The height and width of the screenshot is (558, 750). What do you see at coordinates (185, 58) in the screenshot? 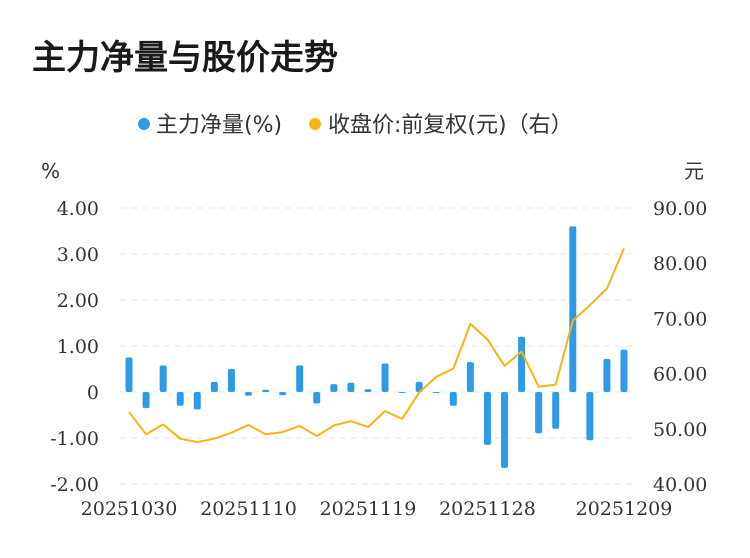
I see `chart-title: 主力净量与股价走势` at bounding box center [185, 58].